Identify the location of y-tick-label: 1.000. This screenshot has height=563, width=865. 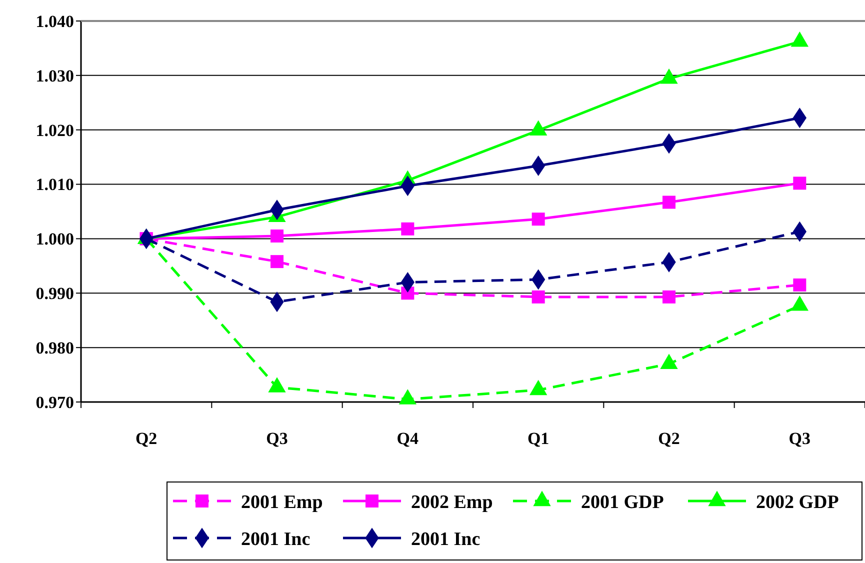
(55, 239).